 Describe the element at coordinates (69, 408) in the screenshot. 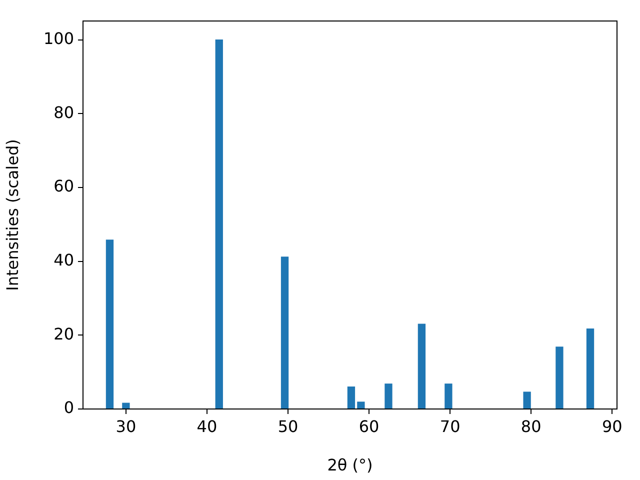

I see `y-tick-label: 0` at that location.